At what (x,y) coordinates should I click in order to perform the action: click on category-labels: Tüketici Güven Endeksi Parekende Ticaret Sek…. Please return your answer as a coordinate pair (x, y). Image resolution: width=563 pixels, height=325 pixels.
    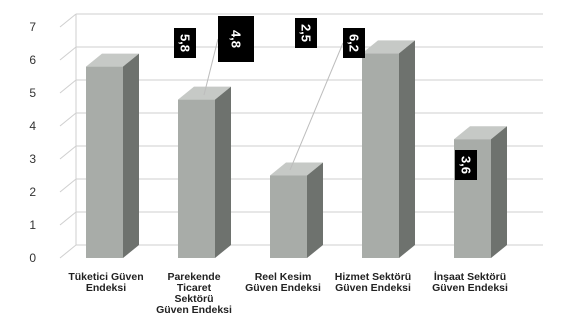
    Looking at the image, I should click on (288, 293).